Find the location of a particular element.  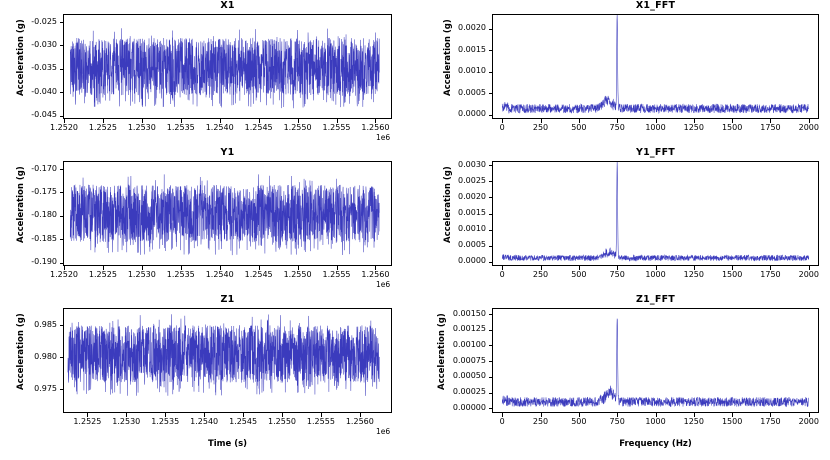

plot-title-y1_fft: Y1_FFT is located at coordinates (655, 152).